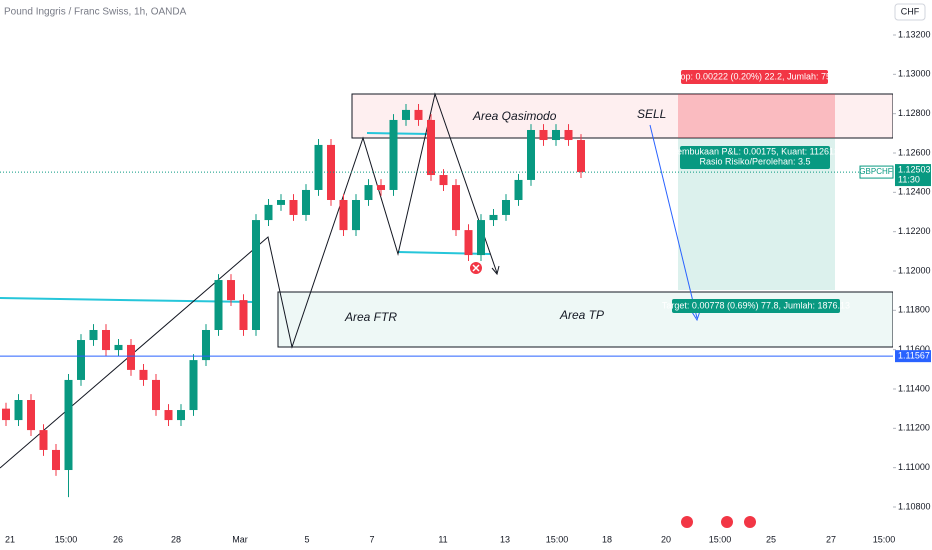  I want to click on x-tick-label: 7, so click(371, 539).